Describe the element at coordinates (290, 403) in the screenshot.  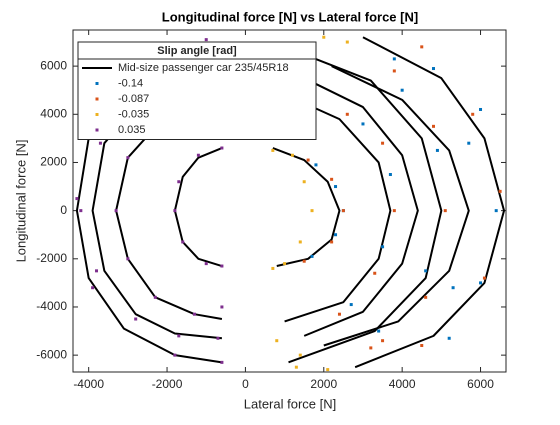
I see `x-axis-label: Lateral force [N]` at that location.